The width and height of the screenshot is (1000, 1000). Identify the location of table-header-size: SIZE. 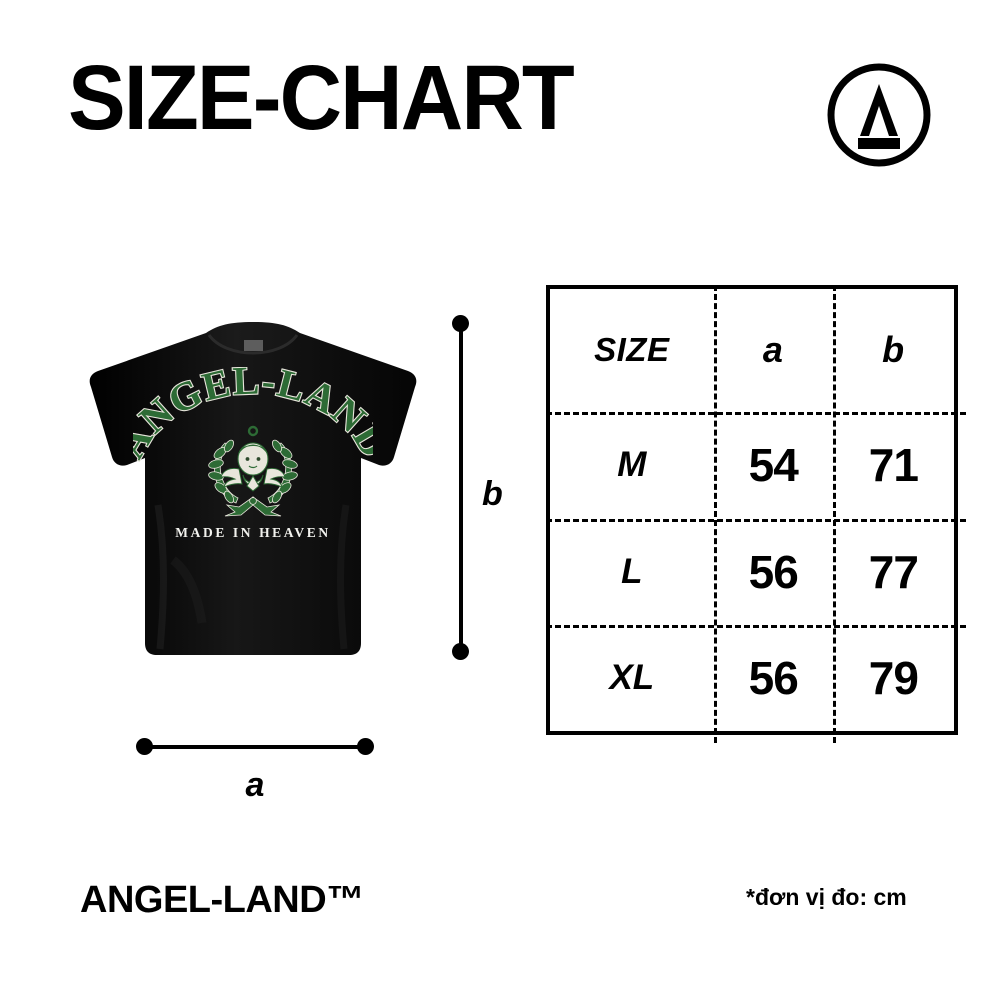
(632, 350).